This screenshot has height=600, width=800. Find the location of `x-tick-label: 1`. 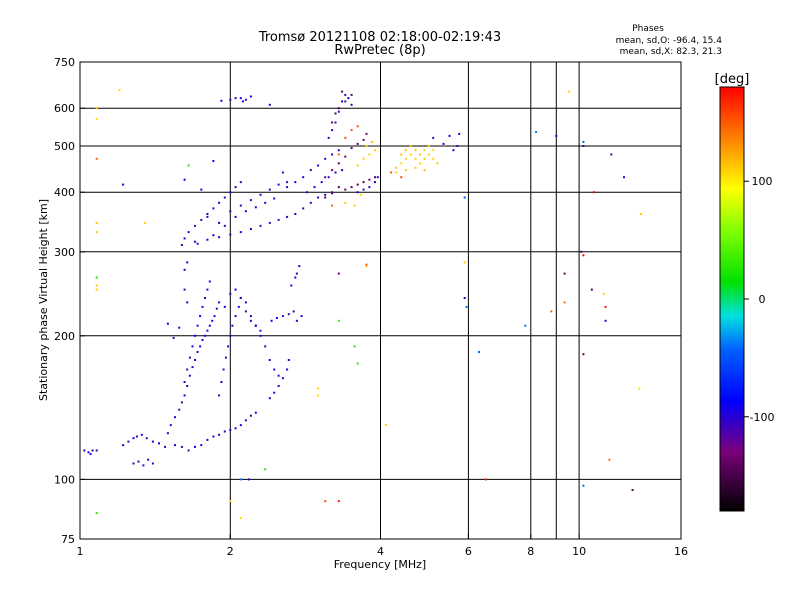

x-tick-label: 1 is located at coordinates (80, 551).